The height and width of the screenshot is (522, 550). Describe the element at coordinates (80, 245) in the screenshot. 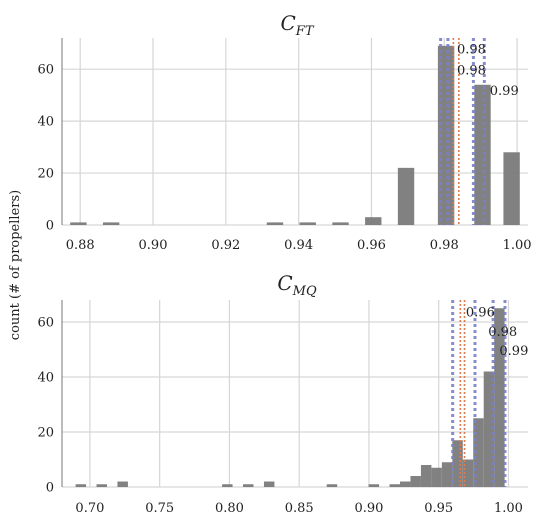

I see `cft-x-tick-label-0: 0.88` at that location.